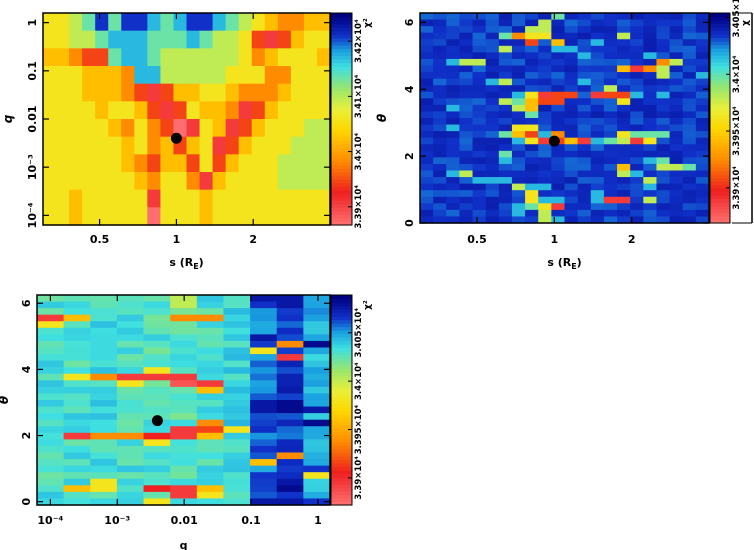 This screenshot has height=550, width=754. Describe the element at coordinates (50, 520) in the screenshot. I see `x-tick-label: 10⁻⁴` at that location.